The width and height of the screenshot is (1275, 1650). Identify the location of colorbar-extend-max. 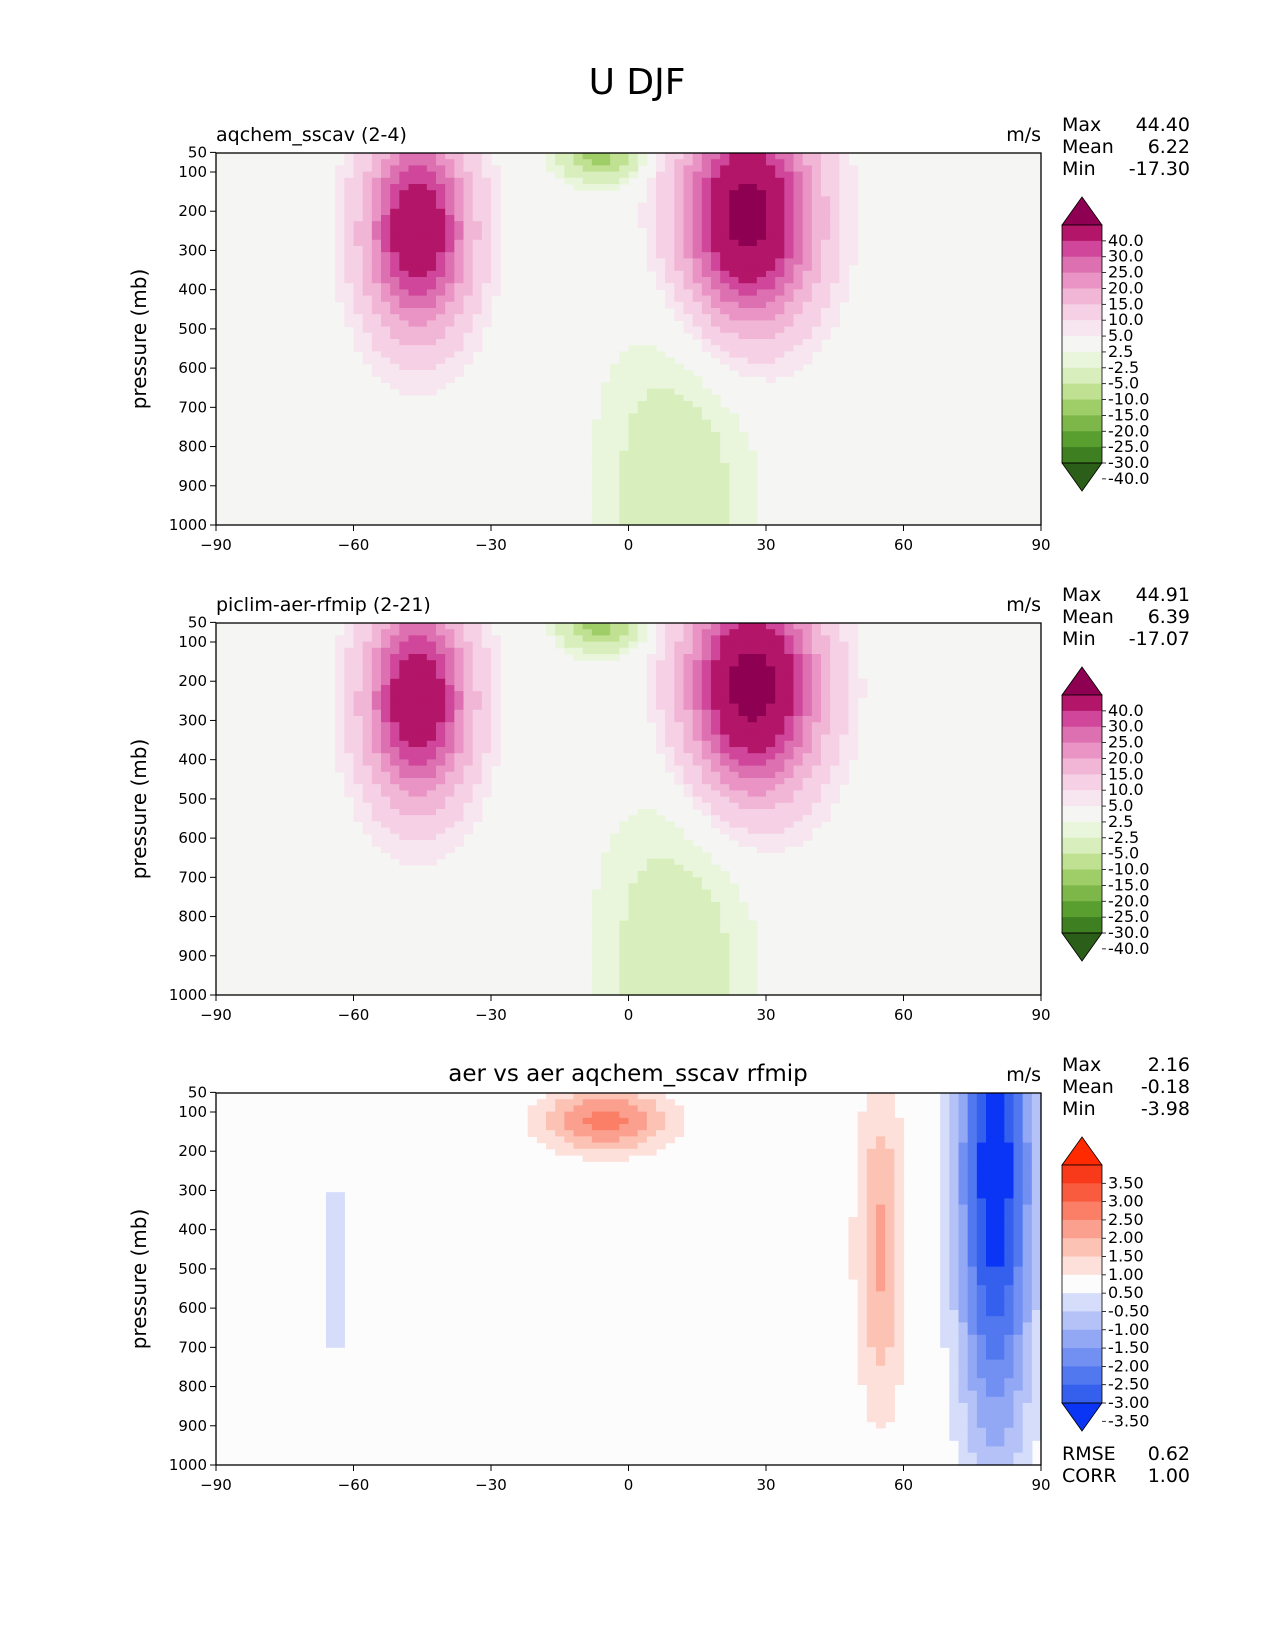
(1082, 681).